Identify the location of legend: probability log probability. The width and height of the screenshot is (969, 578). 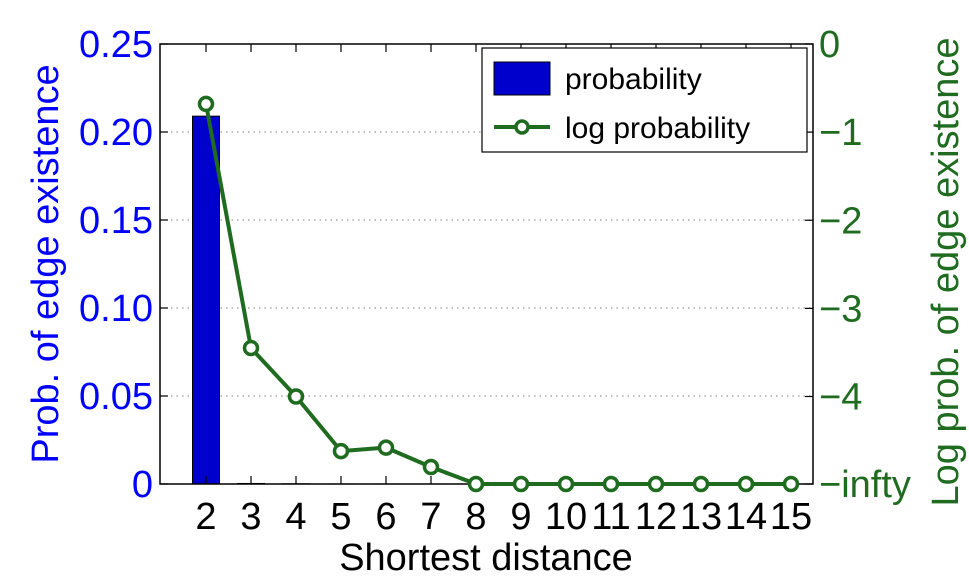
(644, 100).